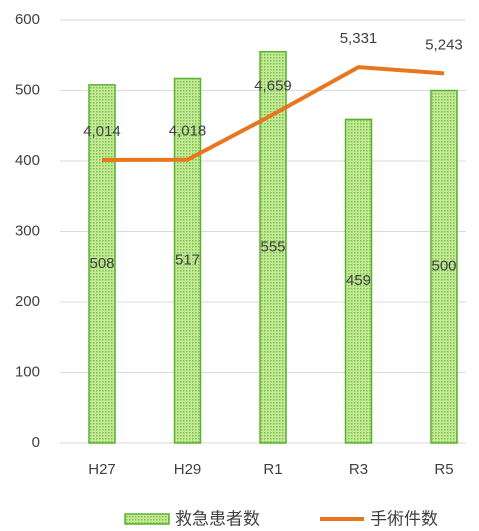 The width and height of the screenshot is (479, 531). Describe the element at coordinates (27, 371) in the screenshot. I see `y-tick-label: 100` at that location.